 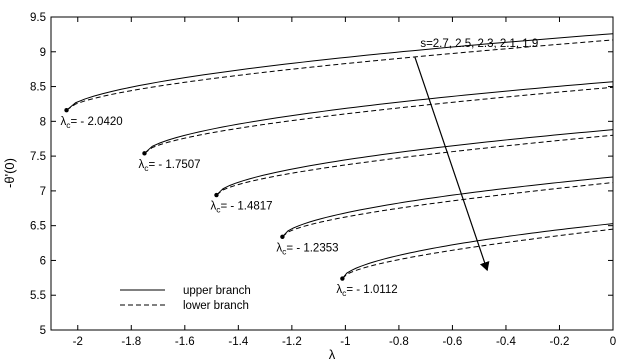 What do you see at coordinates (292, 342) in the screenshot?
I see `x-tick-label: -1.2` at bounding box center [292, 342].